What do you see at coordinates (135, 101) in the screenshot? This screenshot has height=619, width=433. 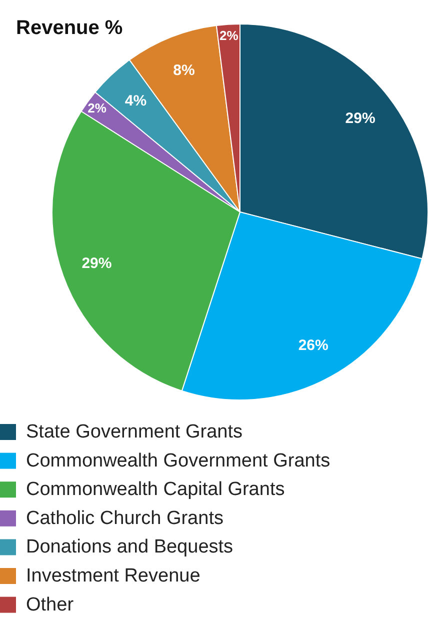 I see `data-label: 4%` at bounding box center [135, 101].